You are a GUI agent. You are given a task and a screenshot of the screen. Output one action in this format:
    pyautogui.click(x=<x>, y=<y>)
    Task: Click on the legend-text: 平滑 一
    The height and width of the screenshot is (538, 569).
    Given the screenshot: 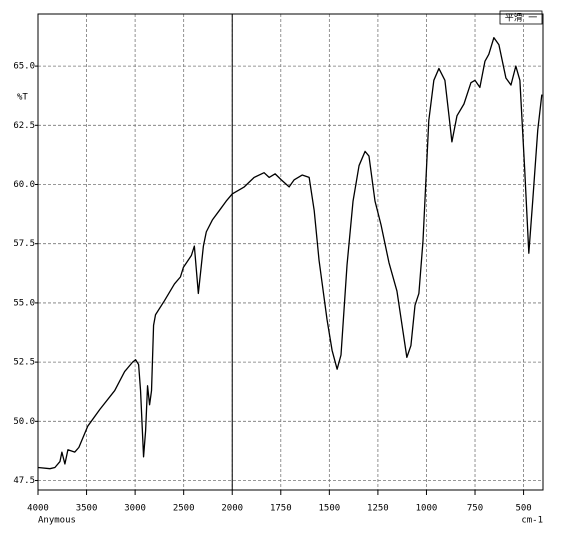 What is the action you would take?
    pyautogui.click(x=521, y=18)
    